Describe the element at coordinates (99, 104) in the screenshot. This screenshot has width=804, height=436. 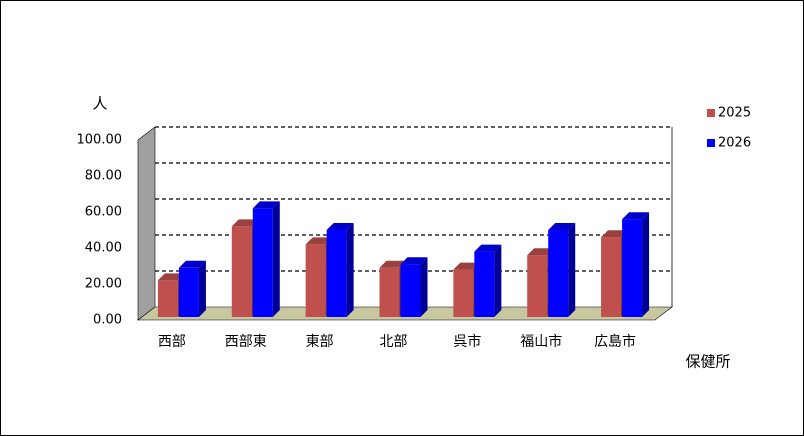
I see `y-axis-title: 人` at that location.